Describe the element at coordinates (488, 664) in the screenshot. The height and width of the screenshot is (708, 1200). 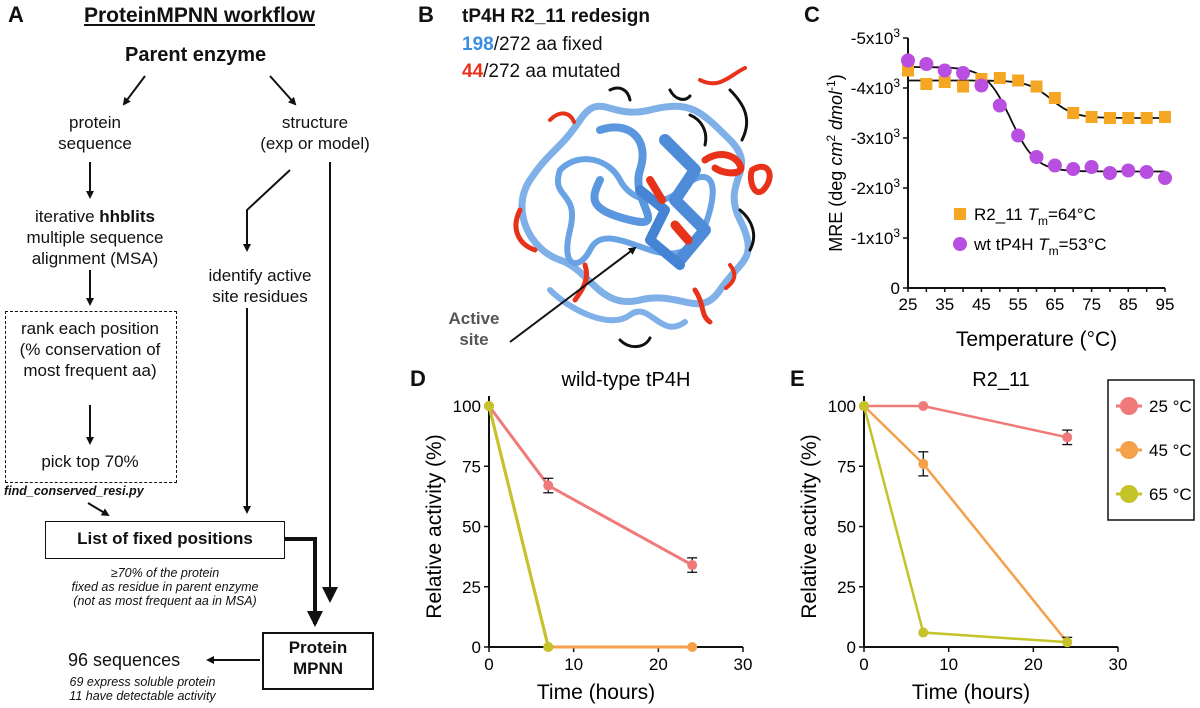
I see `x-tick-label: 0` at that location.